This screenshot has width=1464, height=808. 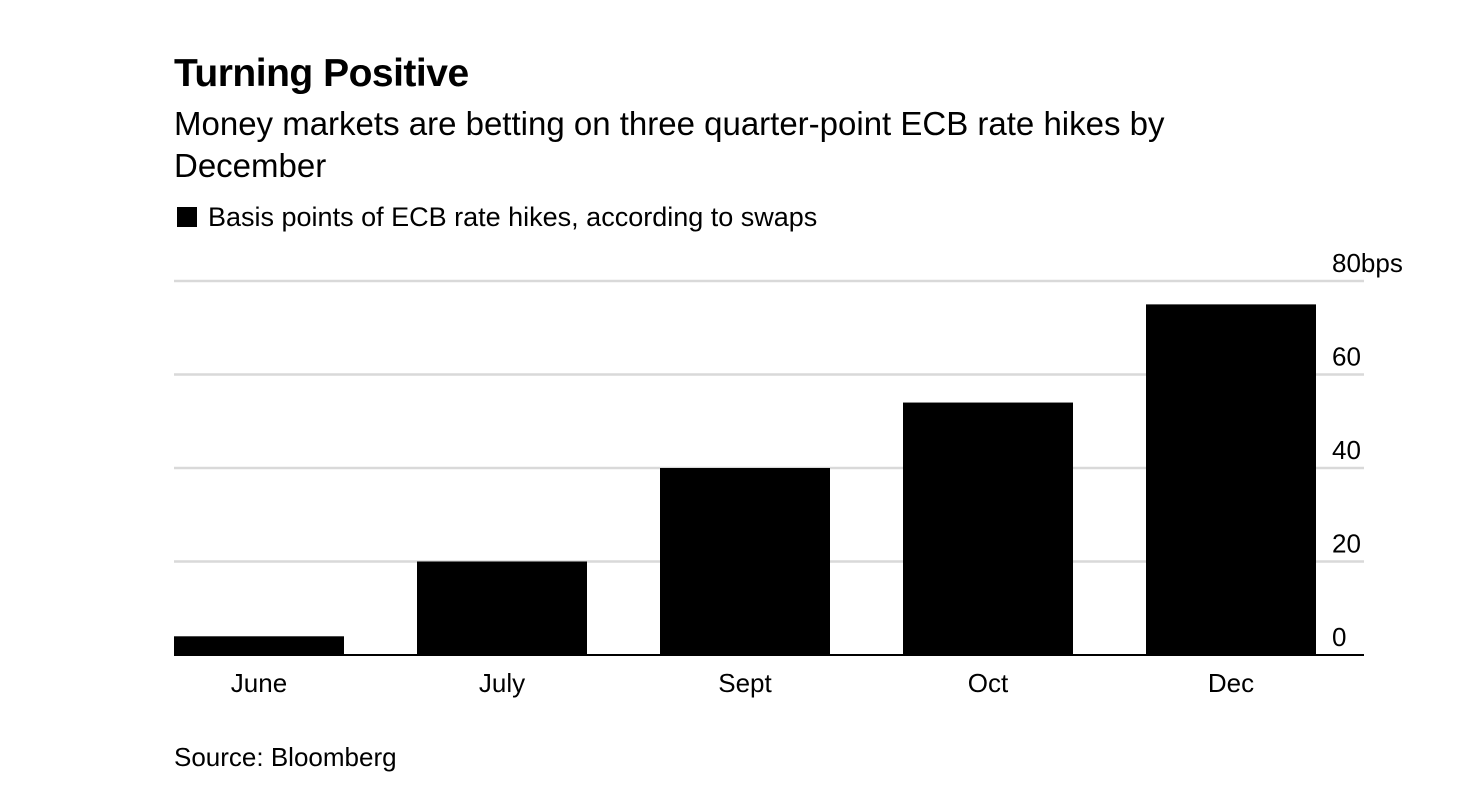 I want to click on y-tick-label-0: 0, so click(x=1339, y=637).